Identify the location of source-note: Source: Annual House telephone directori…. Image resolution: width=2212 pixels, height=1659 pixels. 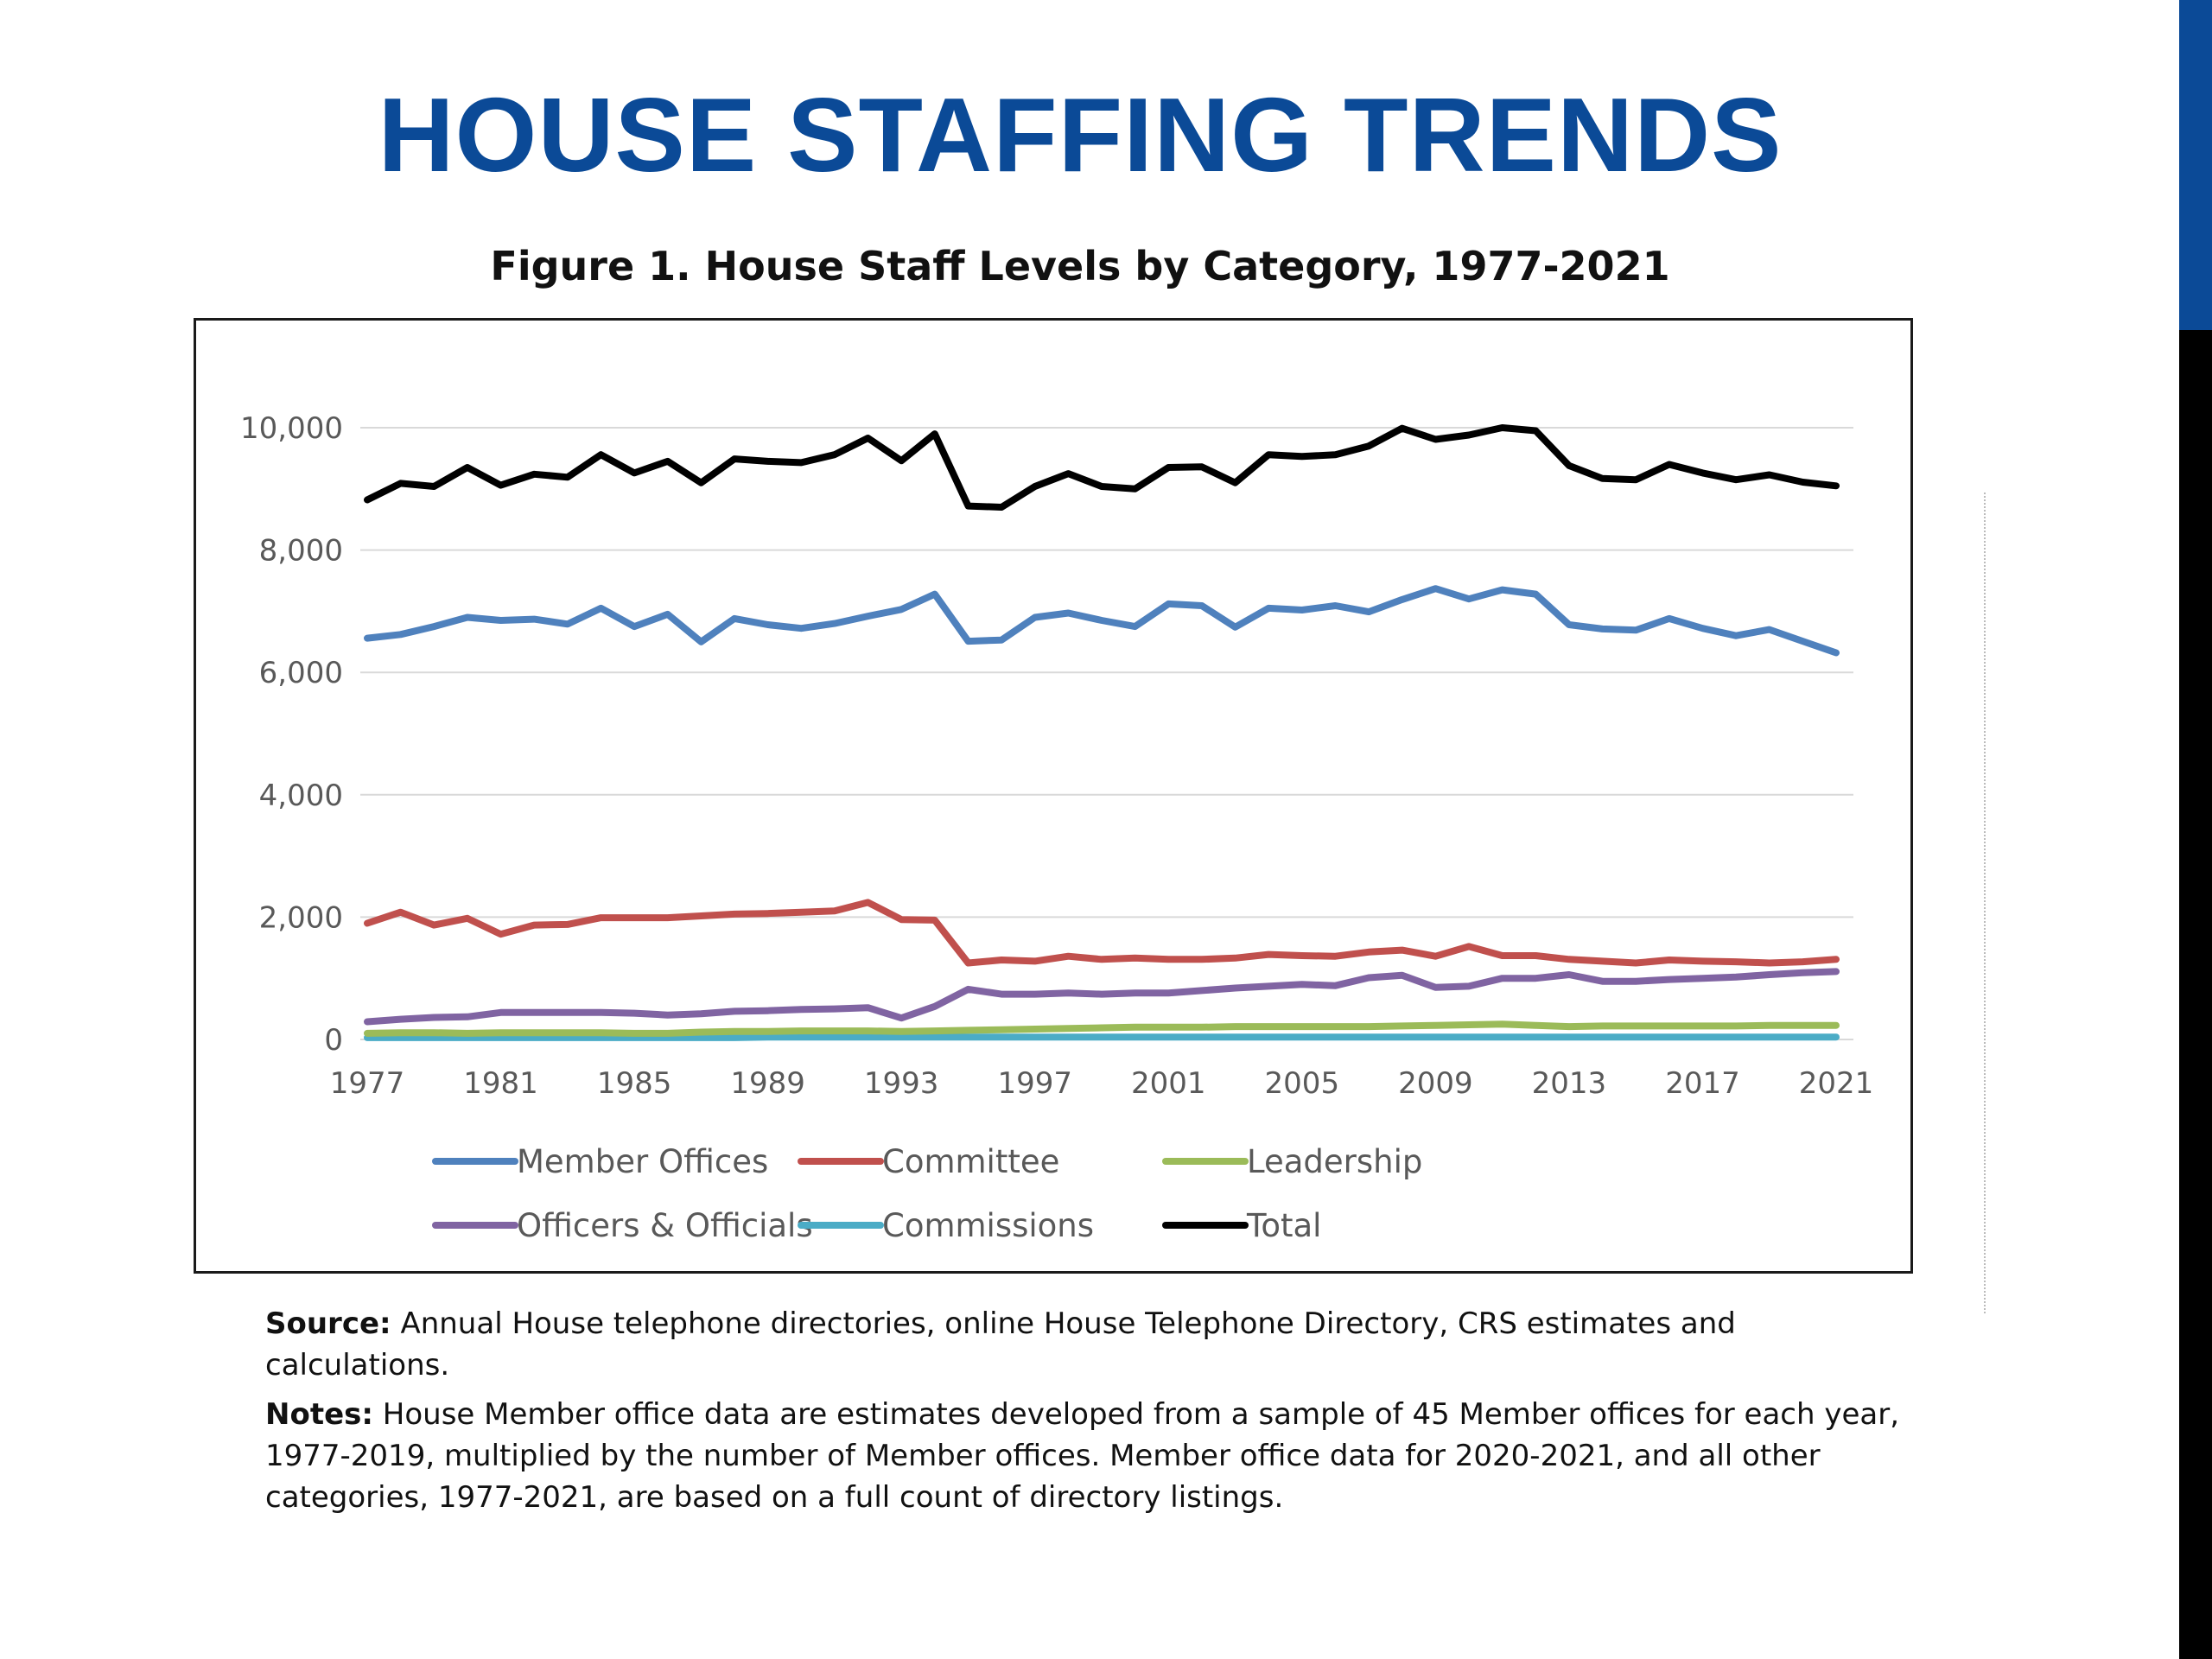
(1086, 1344).